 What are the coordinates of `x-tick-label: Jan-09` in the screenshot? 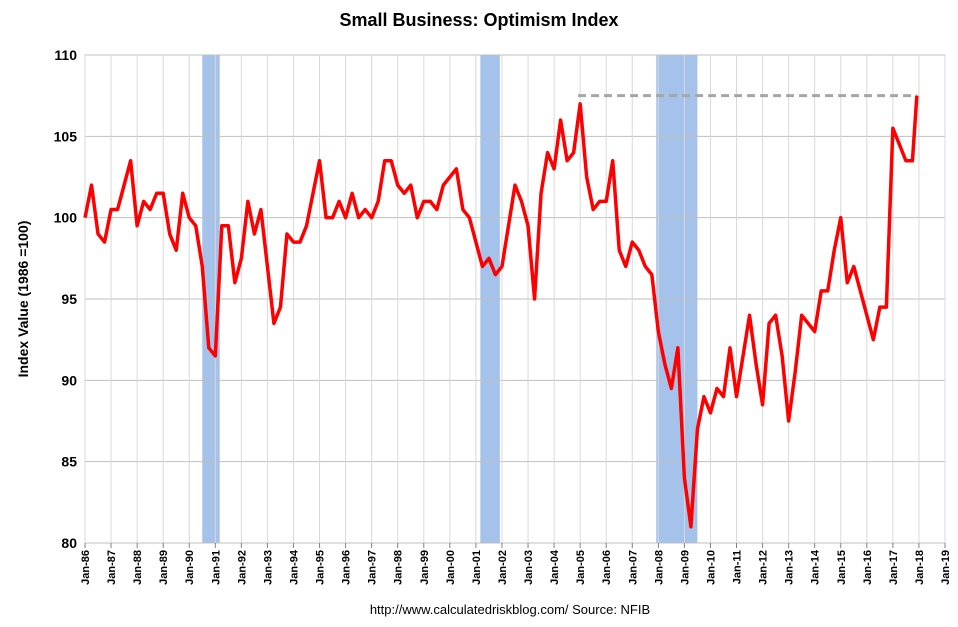 It's located at (685, 567).